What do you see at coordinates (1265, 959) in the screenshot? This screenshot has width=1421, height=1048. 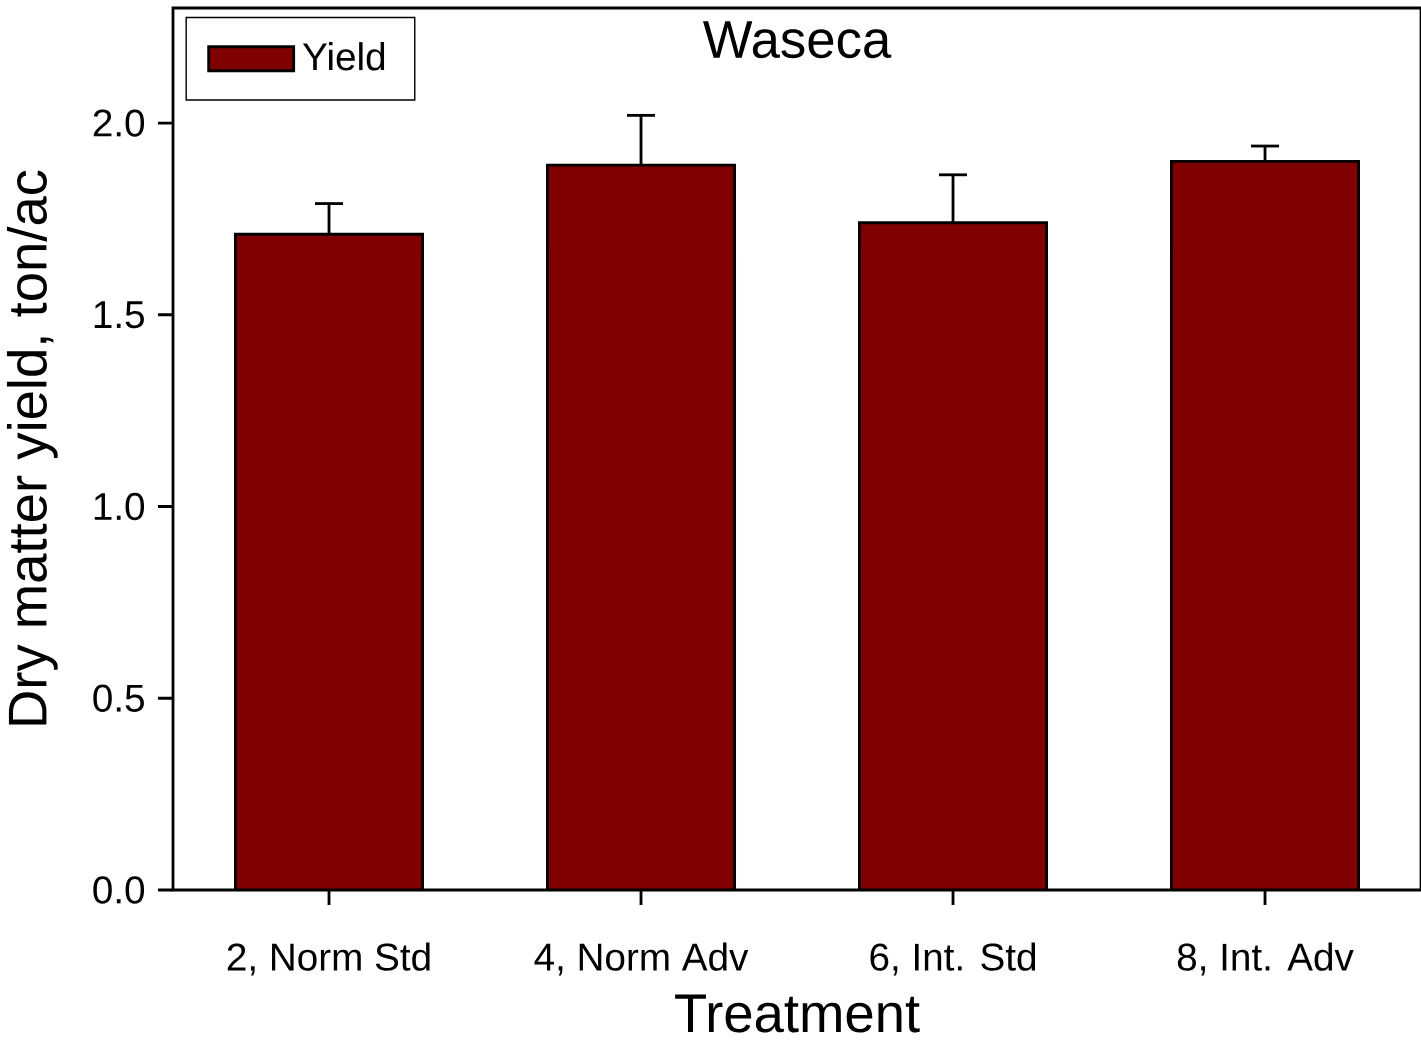 I see `x-tick-label: 8, Int. Adv` at bounding box center [1265, 959].